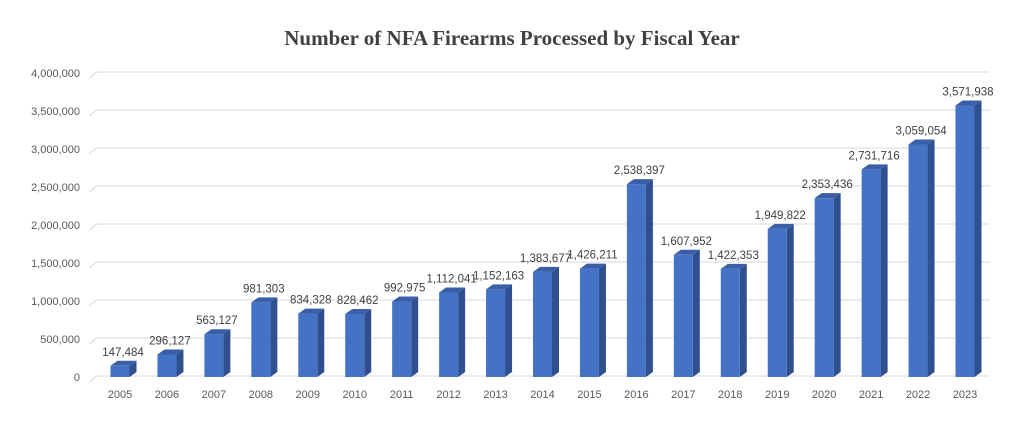 The height and width of the screenshot is (444, 1024). Describe the element at coordinates (874, 156) in the screenshot. I see `data-label: 2,731,716` at that location.